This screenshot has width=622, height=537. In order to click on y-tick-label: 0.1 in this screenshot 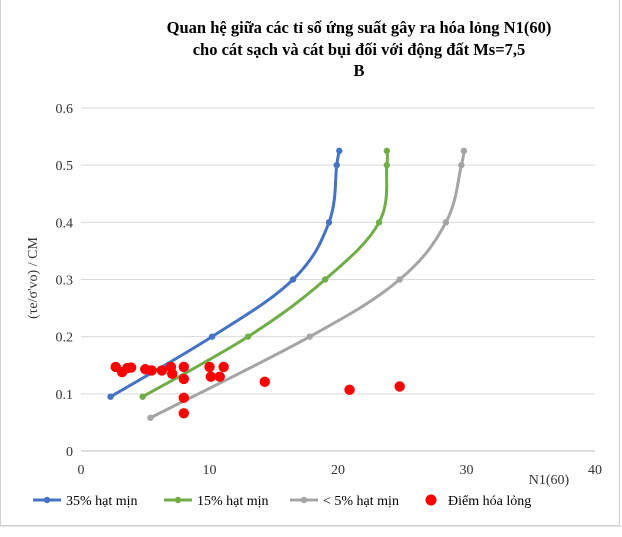, I will do `click(65, 395)`.